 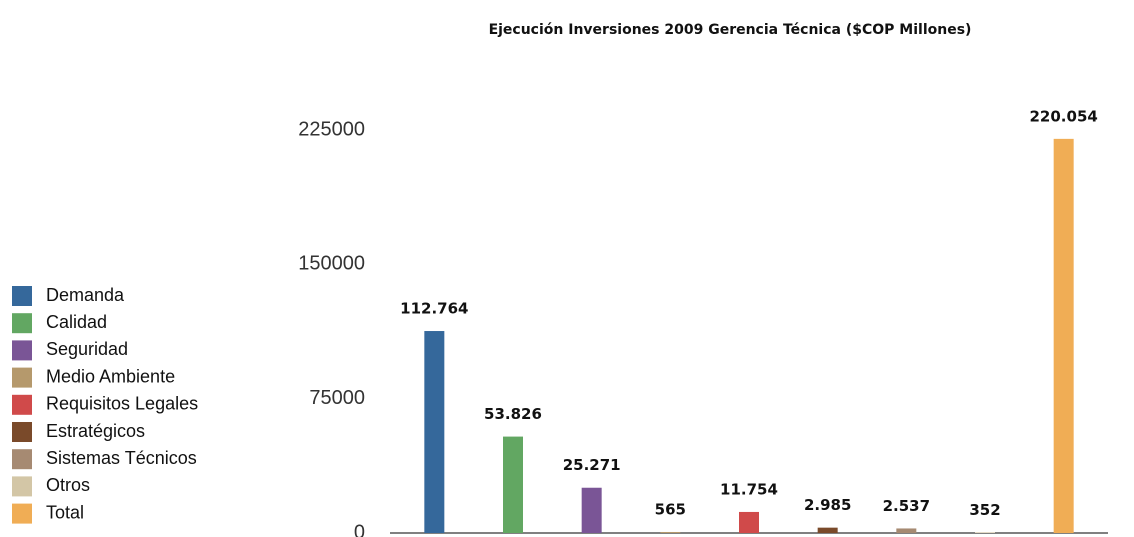 I want to click on legend-label: Seguridad, so click(x=87, y=349).